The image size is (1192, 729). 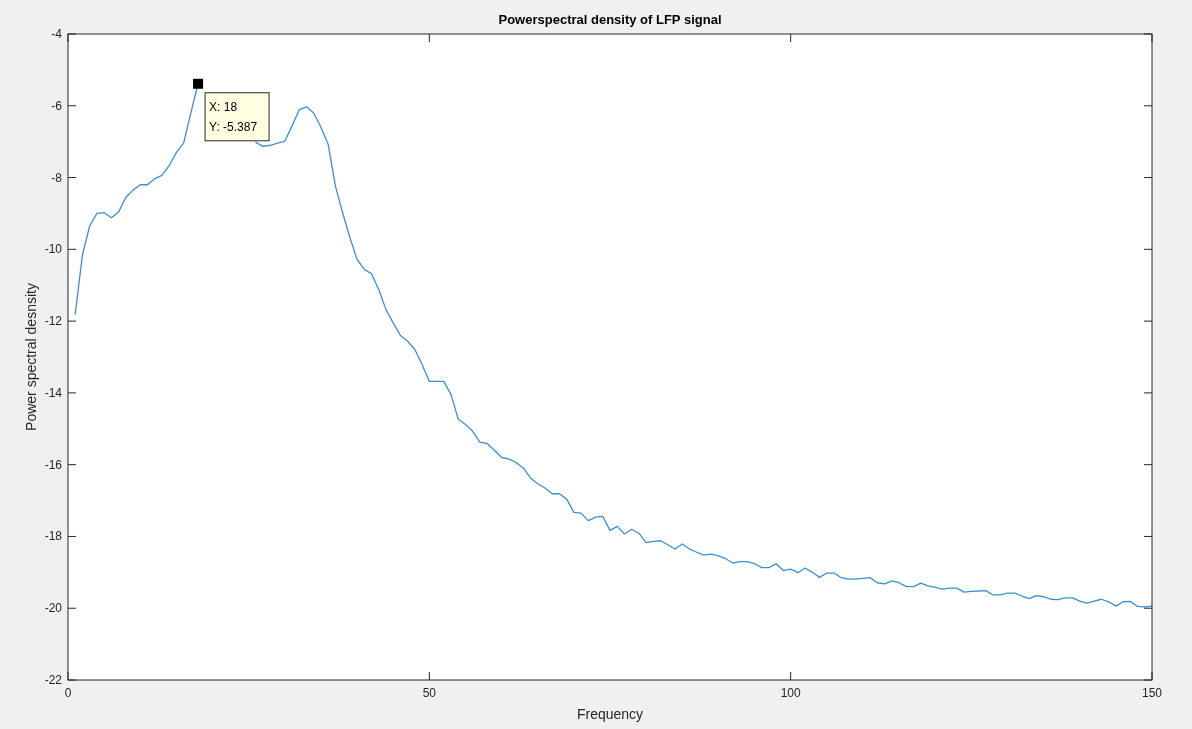 What do you see at coordinates (53, 536) in the screenshot?
I see `y-tick-label: -18` at bounding box center [53, 536].